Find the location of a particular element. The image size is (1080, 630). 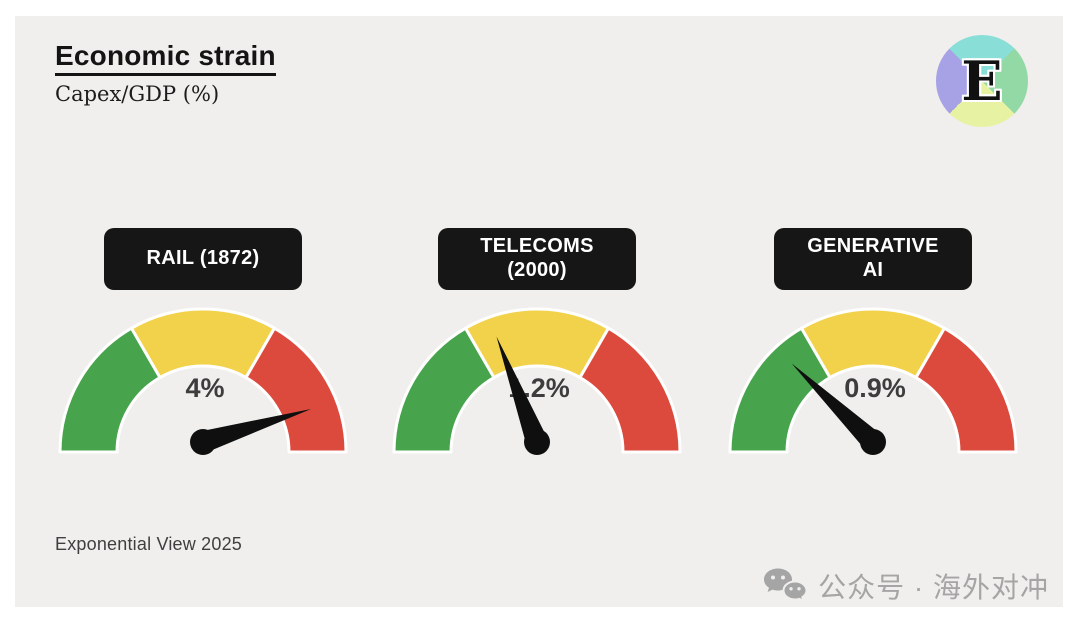

gauge-label-line: TELECOMS is located at coordinates (537, 246).